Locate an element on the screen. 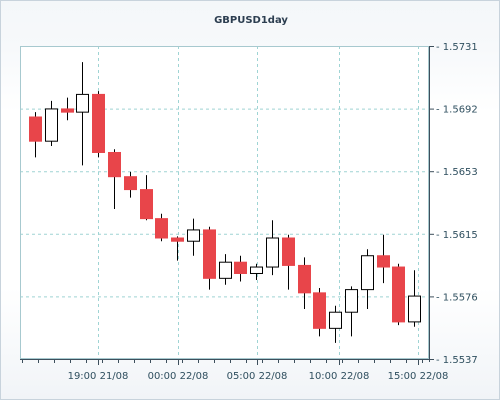 This screenshot has height=401, width=500. y-tick-label: - 1.5576 is located at coordinates (457, 297).